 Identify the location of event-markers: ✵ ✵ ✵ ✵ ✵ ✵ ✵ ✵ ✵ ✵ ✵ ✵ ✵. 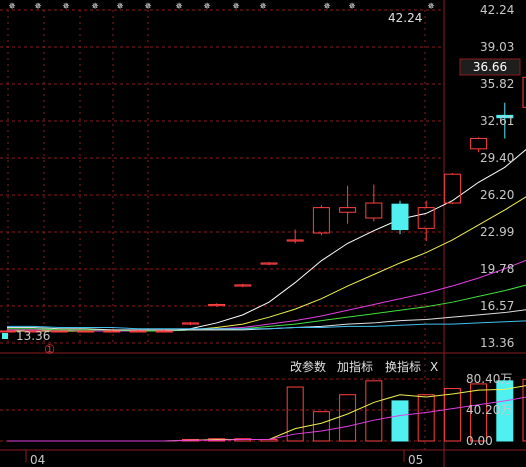
(221, 7).